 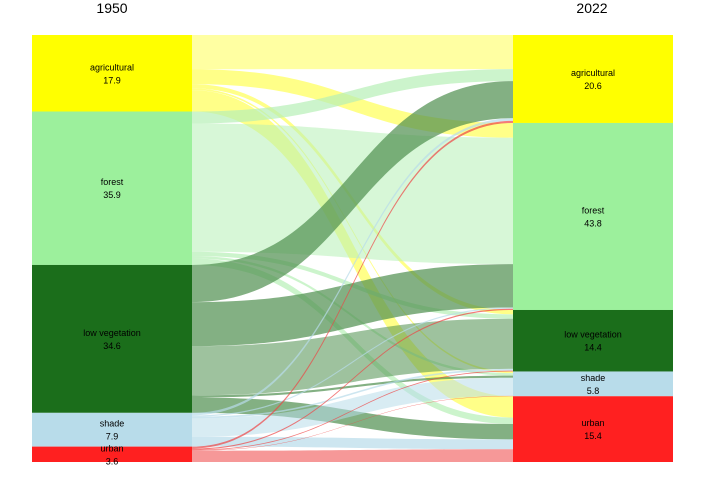 What do you see at coordinates (352, 418) in the screenshot?
I see `flow-low_vegetation-to-urban` at bounding box center [352, 418].